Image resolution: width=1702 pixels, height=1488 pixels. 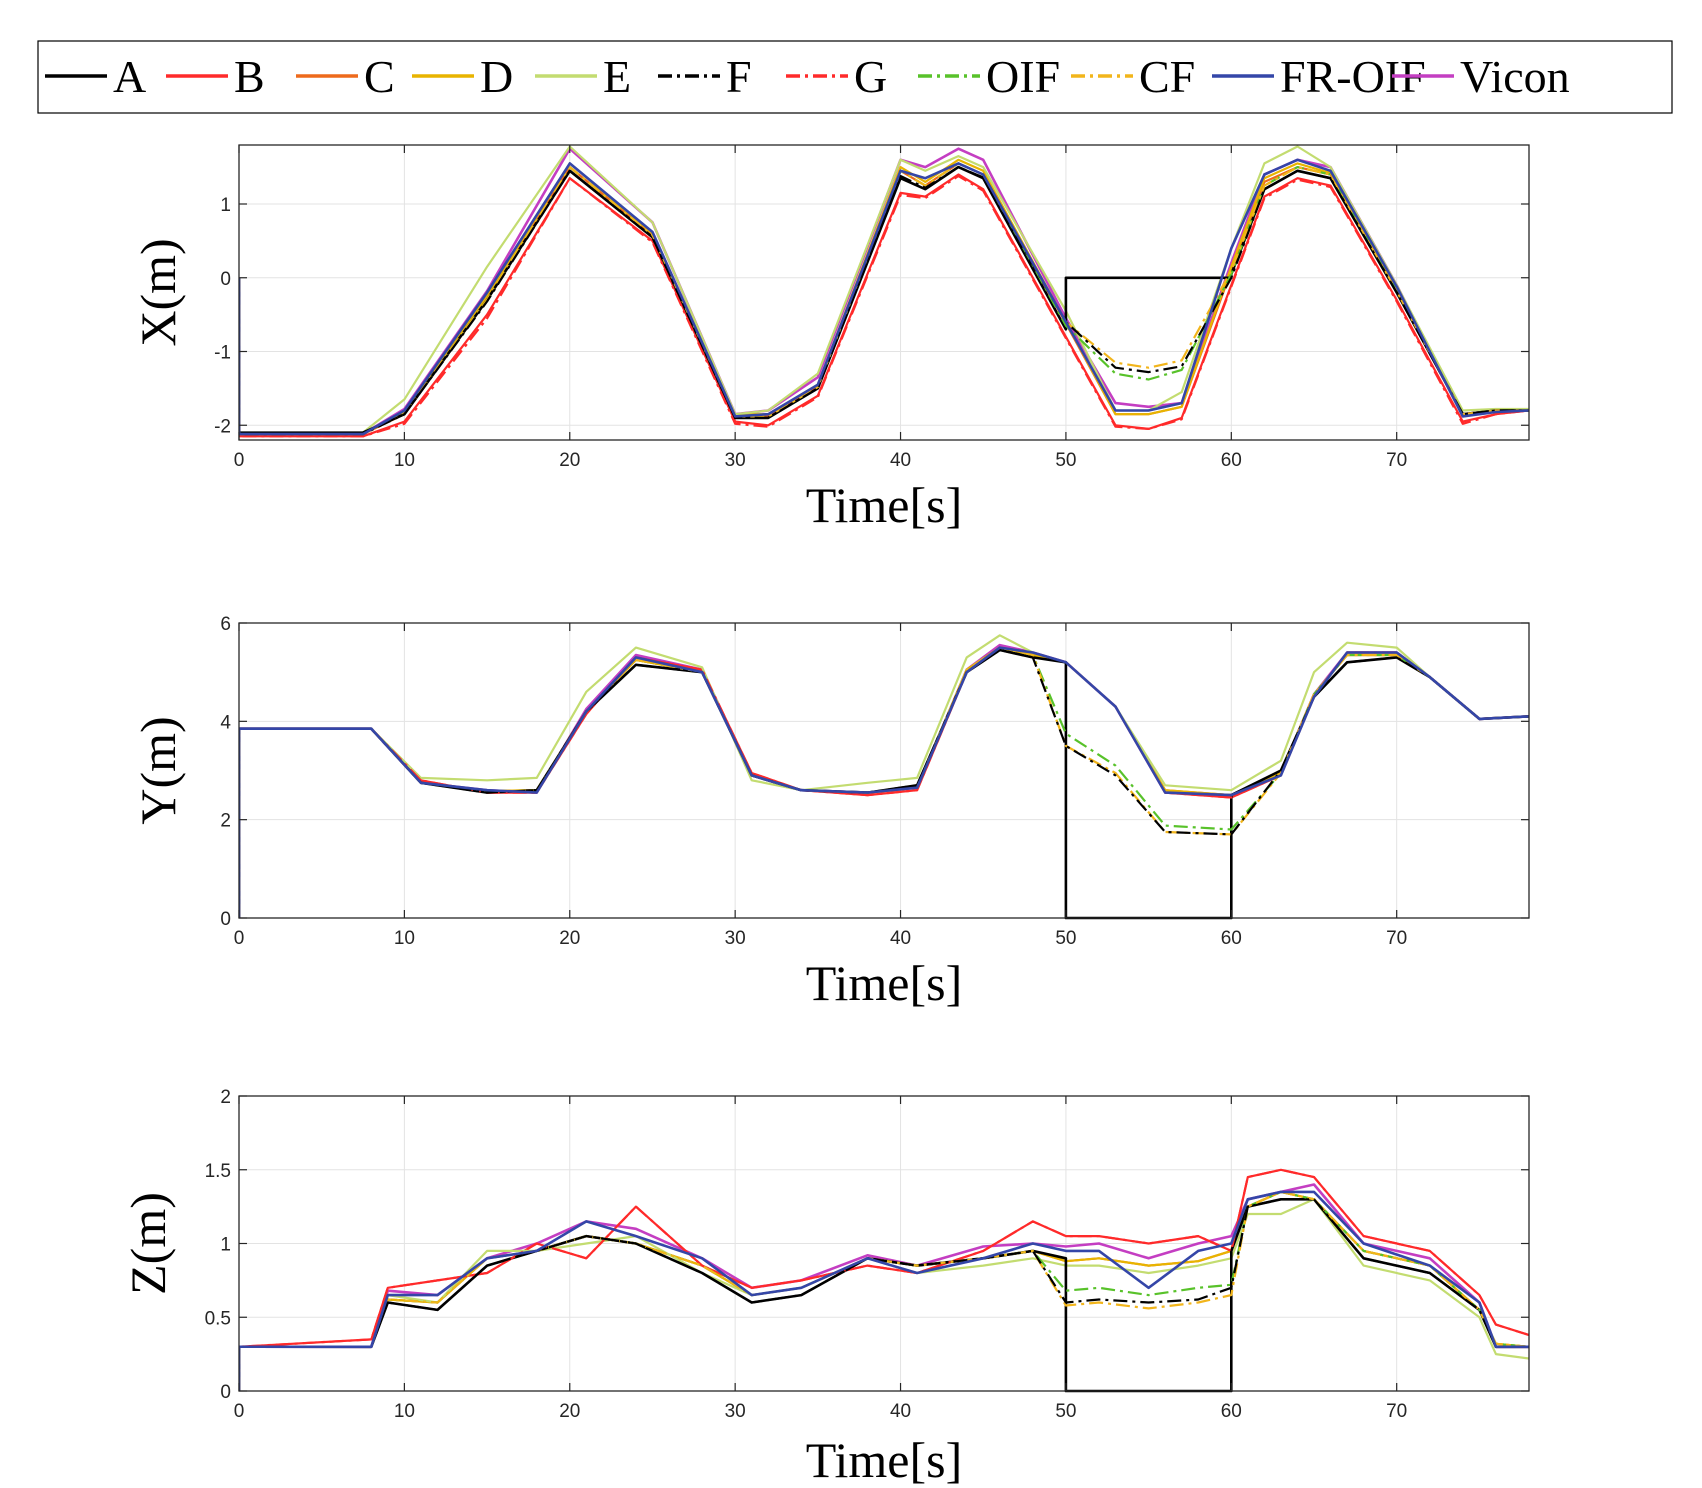 I want to click on legend-entry-cf: CF, so click(x=1133, y=76).